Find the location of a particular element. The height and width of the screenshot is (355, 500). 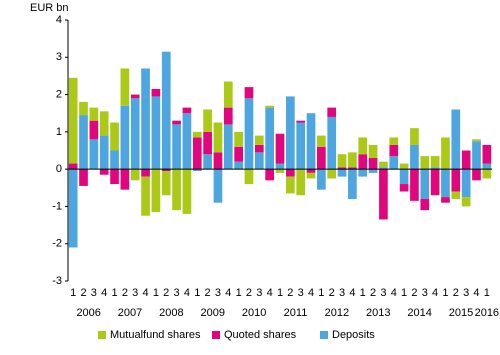

legend-label: Deposits is located at coordinates (353, 335).